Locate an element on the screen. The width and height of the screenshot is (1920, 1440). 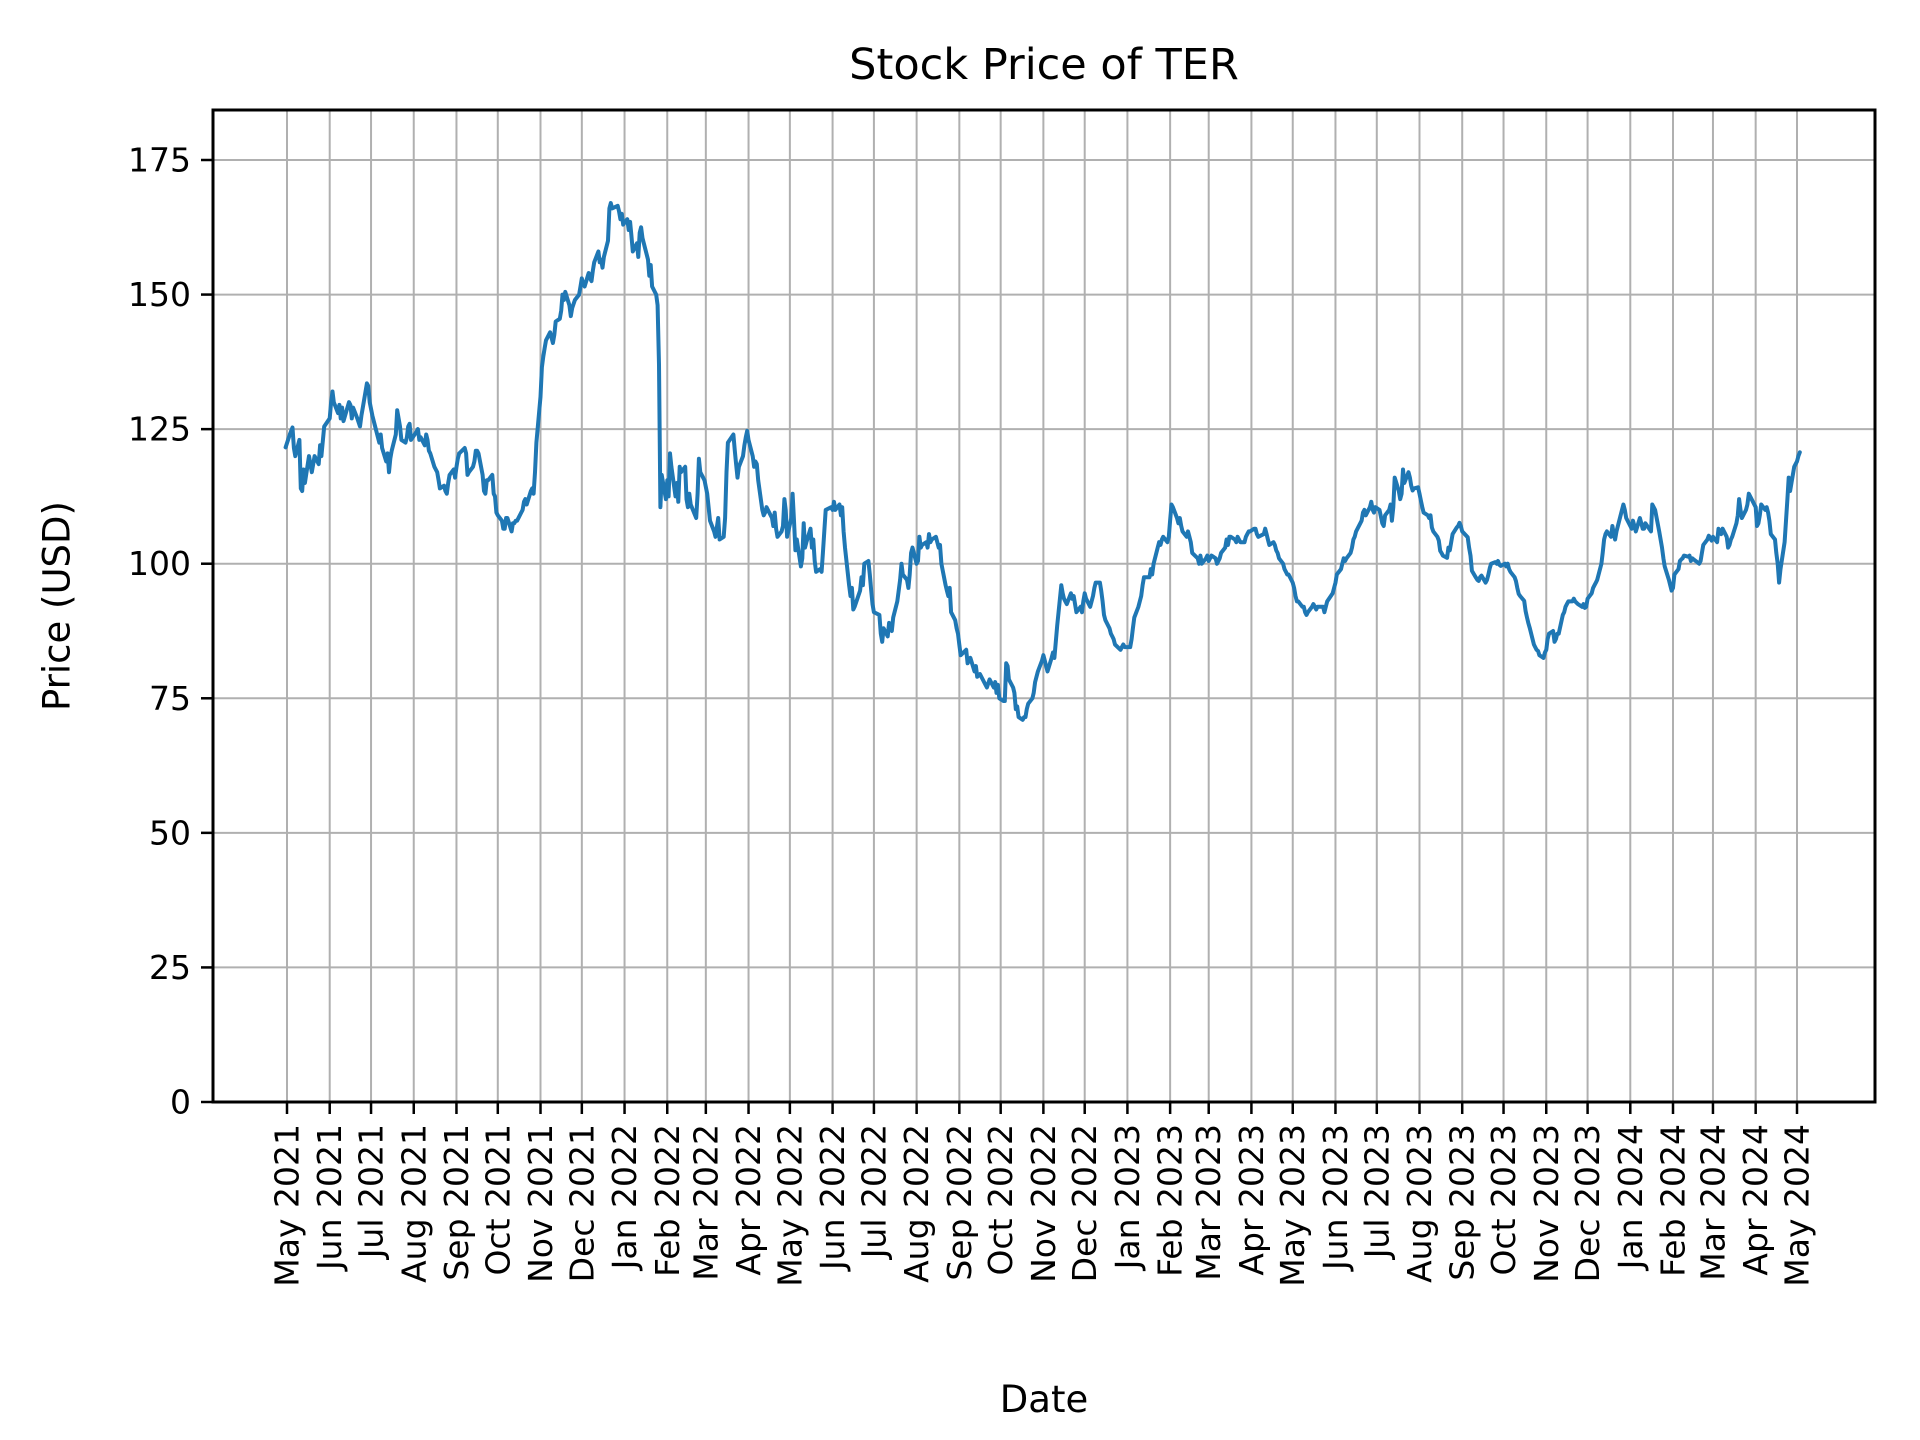
y-tick-labels: 0 25 50 75 100 125 150 175 is located at coordinates (159, 631).